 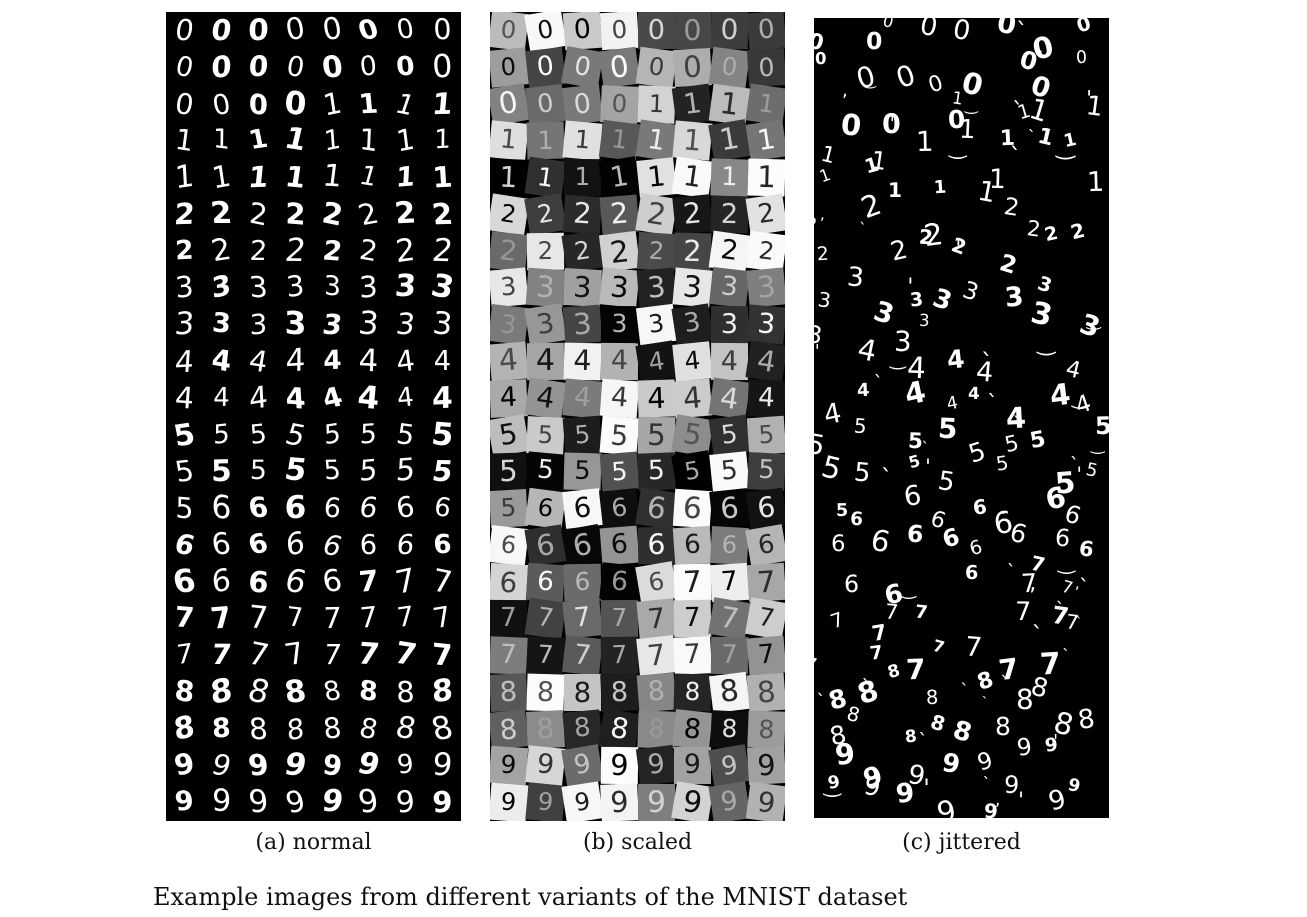 I want to click on digit-sample: 3, so click(x=332, y=287).